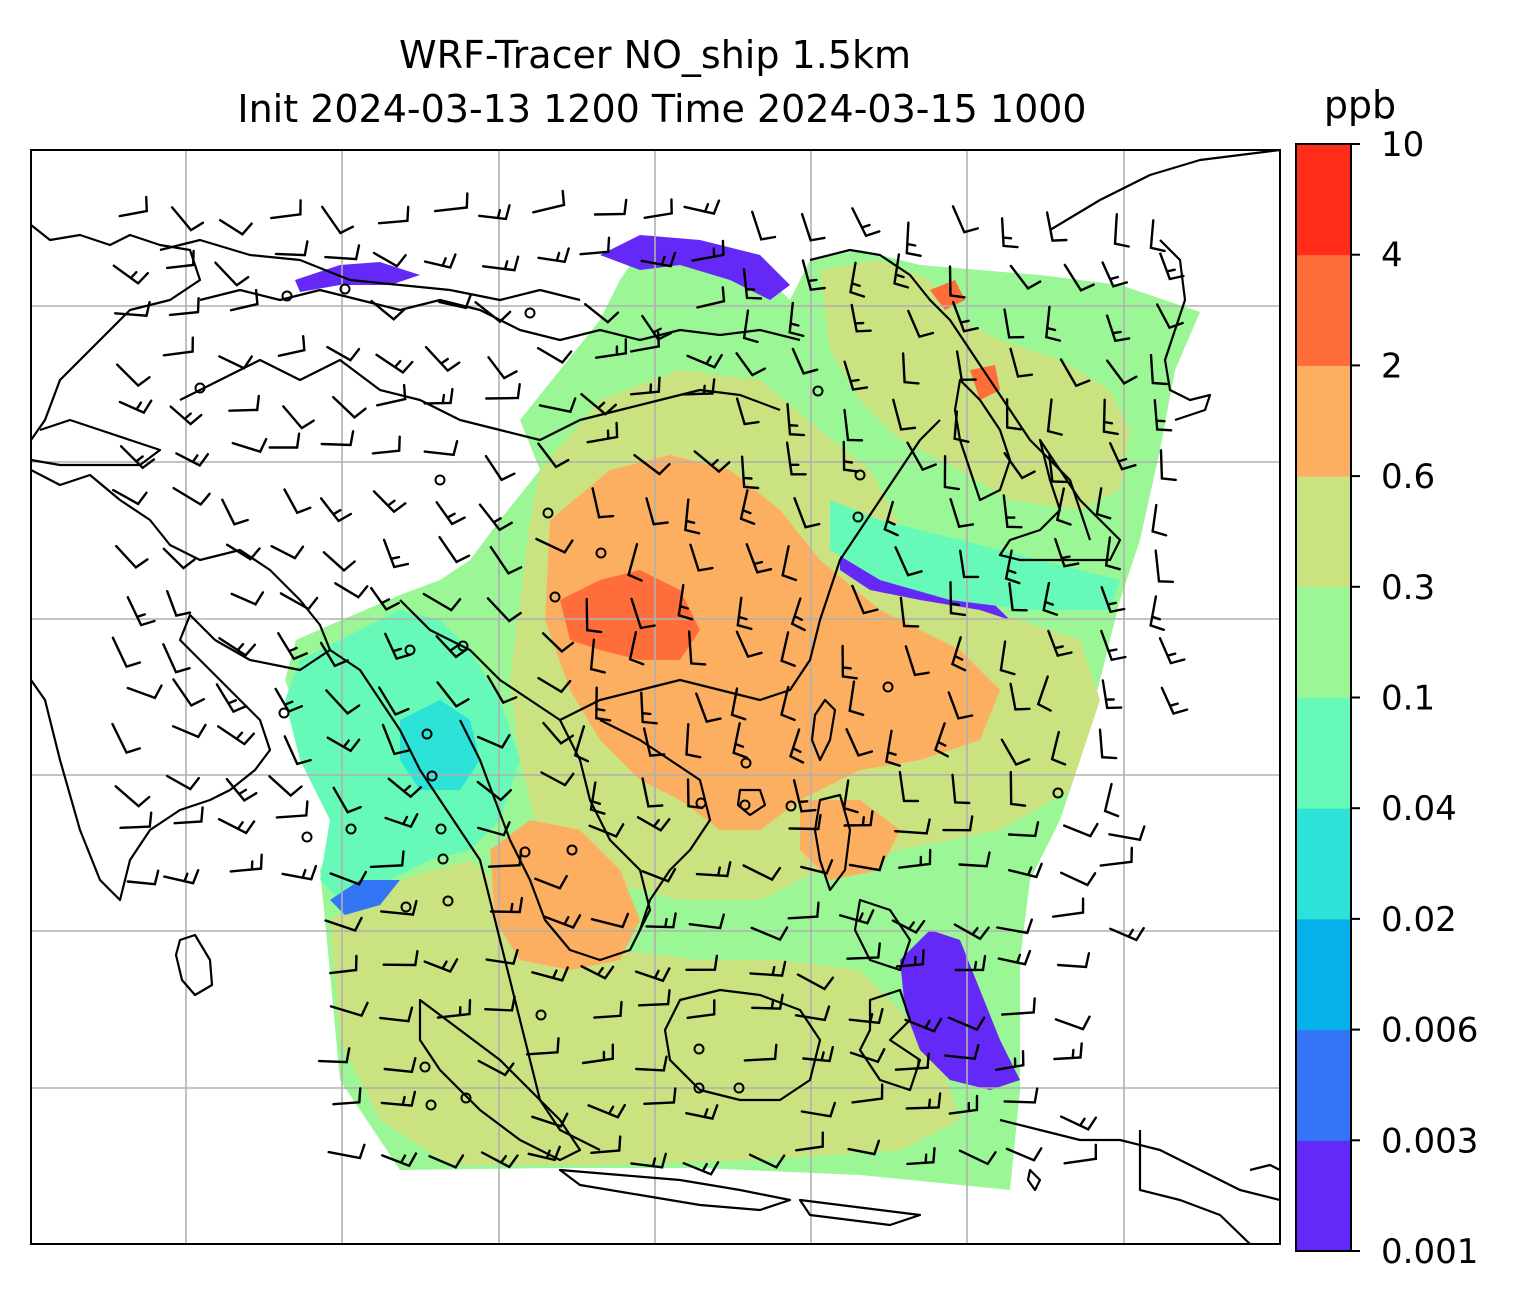 This screenshot has width=1528, height=1310. I want to click on colorbar-tick-label: 0.006, so click(1429, 1031).